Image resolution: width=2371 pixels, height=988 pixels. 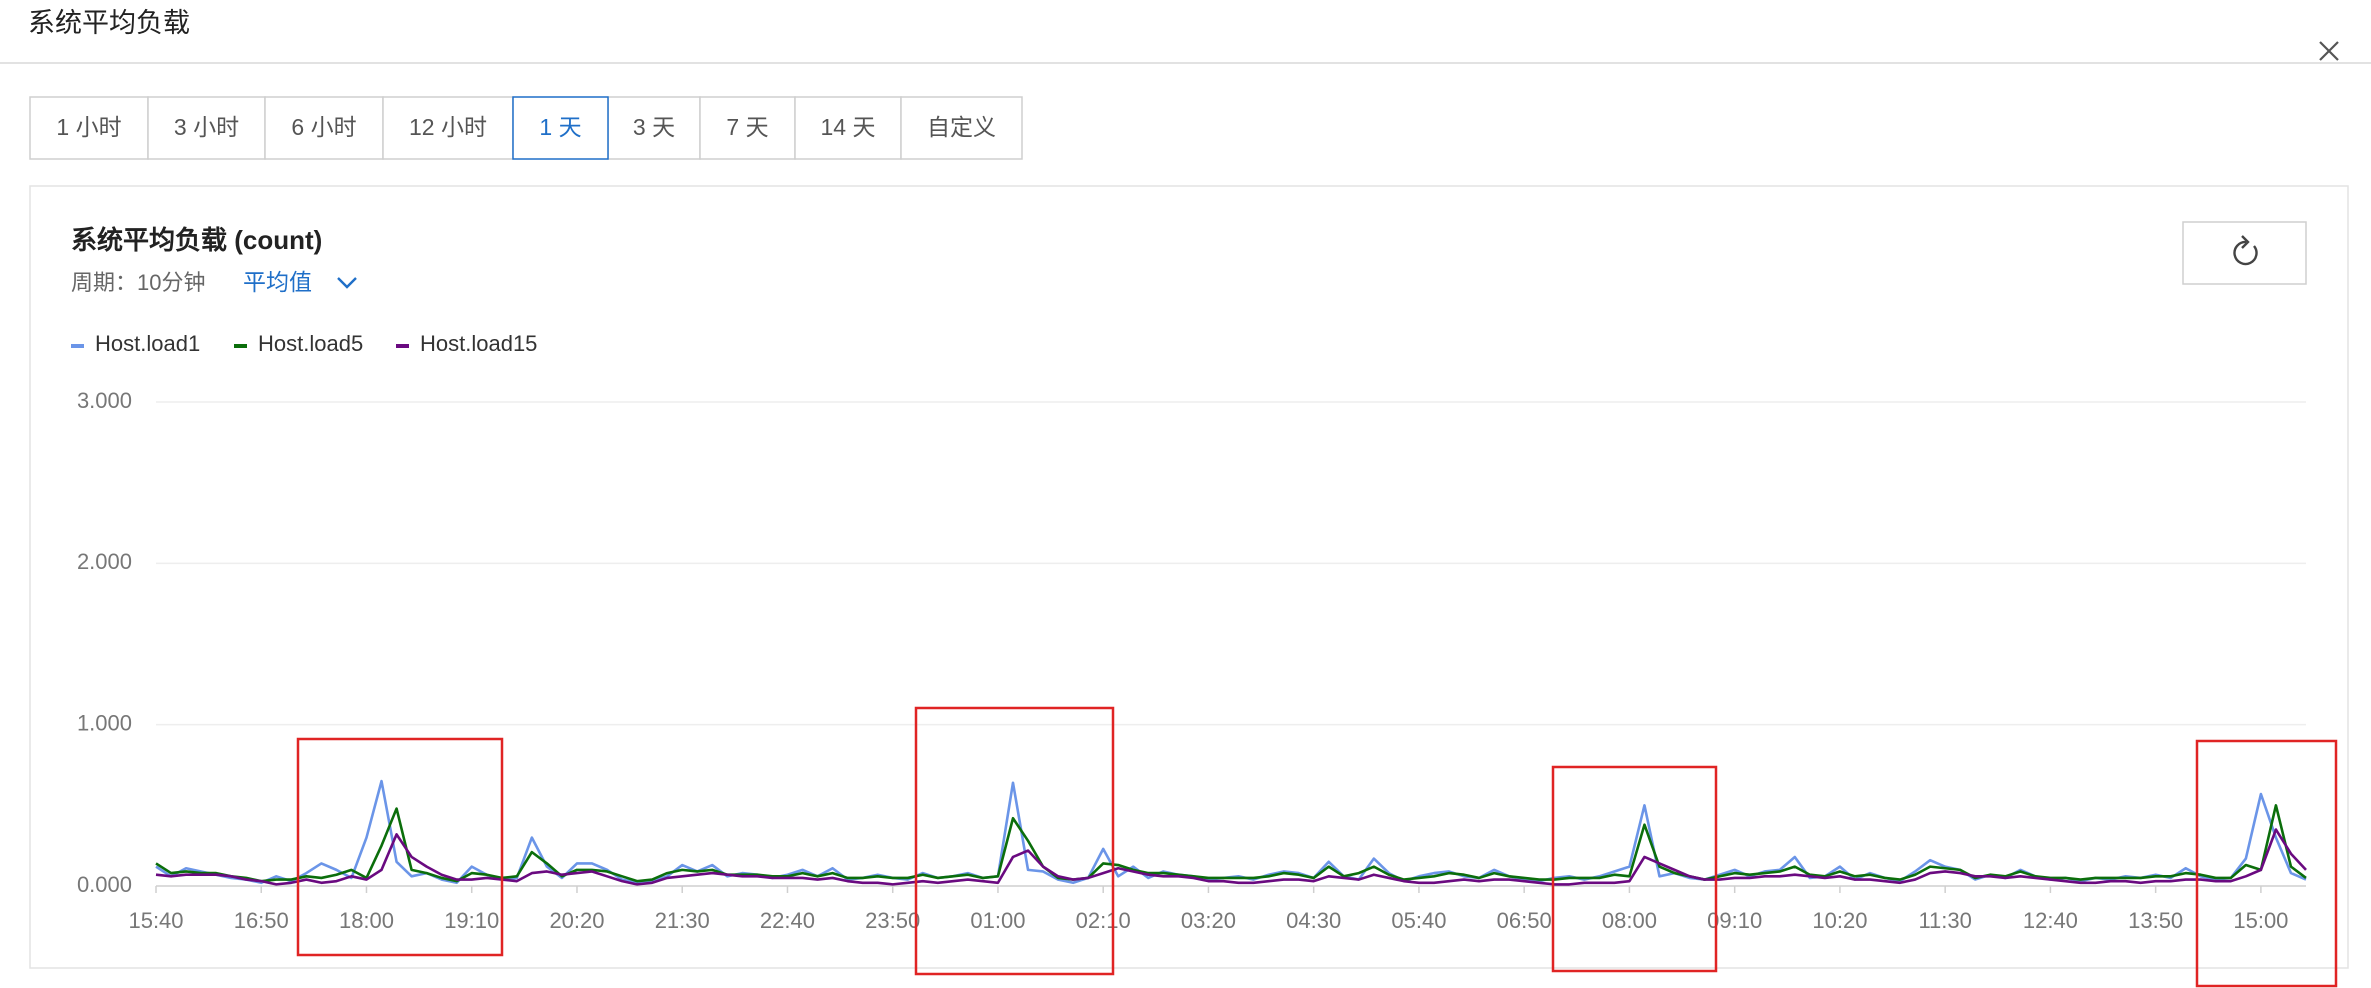 What do you see at coordinates (2329, 51) in the screenshot?
I see `close-button` at bounding box center [2329, 51].